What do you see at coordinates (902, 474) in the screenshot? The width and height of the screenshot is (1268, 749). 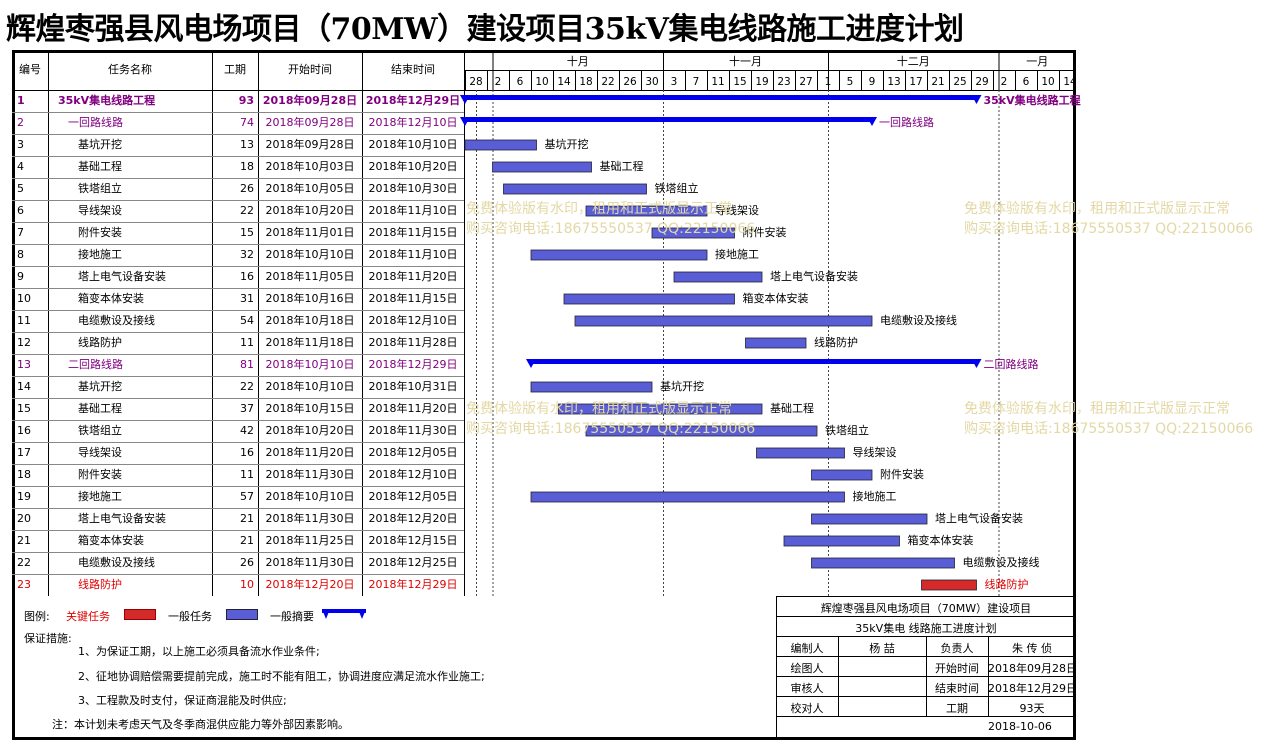 I see `bar-label: 附件安装` at bounding box center [902, 474].